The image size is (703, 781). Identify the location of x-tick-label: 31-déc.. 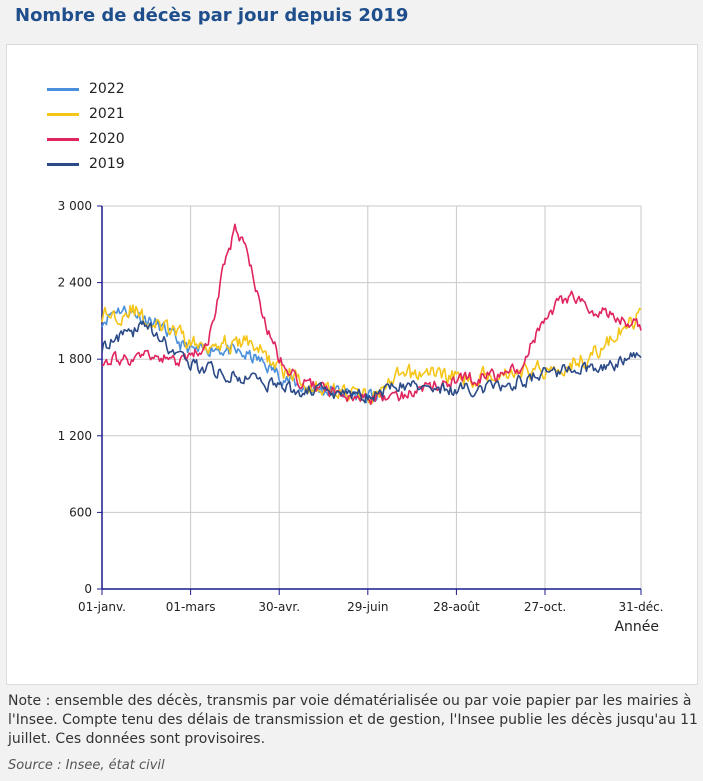
(640, 607).